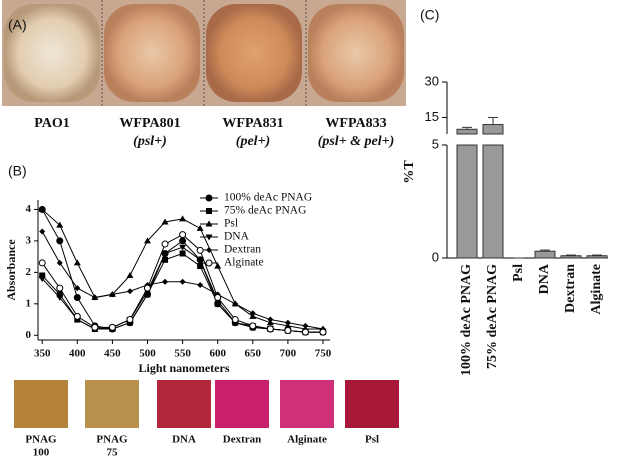 The width and height of the screenshot is (640, 458). What do you see at coordinates (242, 440) in the screenshot?
I see `swatch-label: Dextran` at bounding box center [242, 440].